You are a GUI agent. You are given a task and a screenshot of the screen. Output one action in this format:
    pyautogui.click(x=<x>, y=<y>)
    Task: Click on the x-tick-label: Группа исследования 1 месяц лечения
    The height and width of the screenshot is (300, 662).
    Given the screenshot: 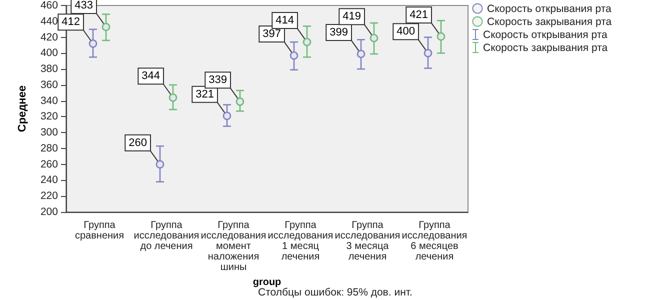 What is the action you would take?
    pyautogui.click(x=301, y=241)
    